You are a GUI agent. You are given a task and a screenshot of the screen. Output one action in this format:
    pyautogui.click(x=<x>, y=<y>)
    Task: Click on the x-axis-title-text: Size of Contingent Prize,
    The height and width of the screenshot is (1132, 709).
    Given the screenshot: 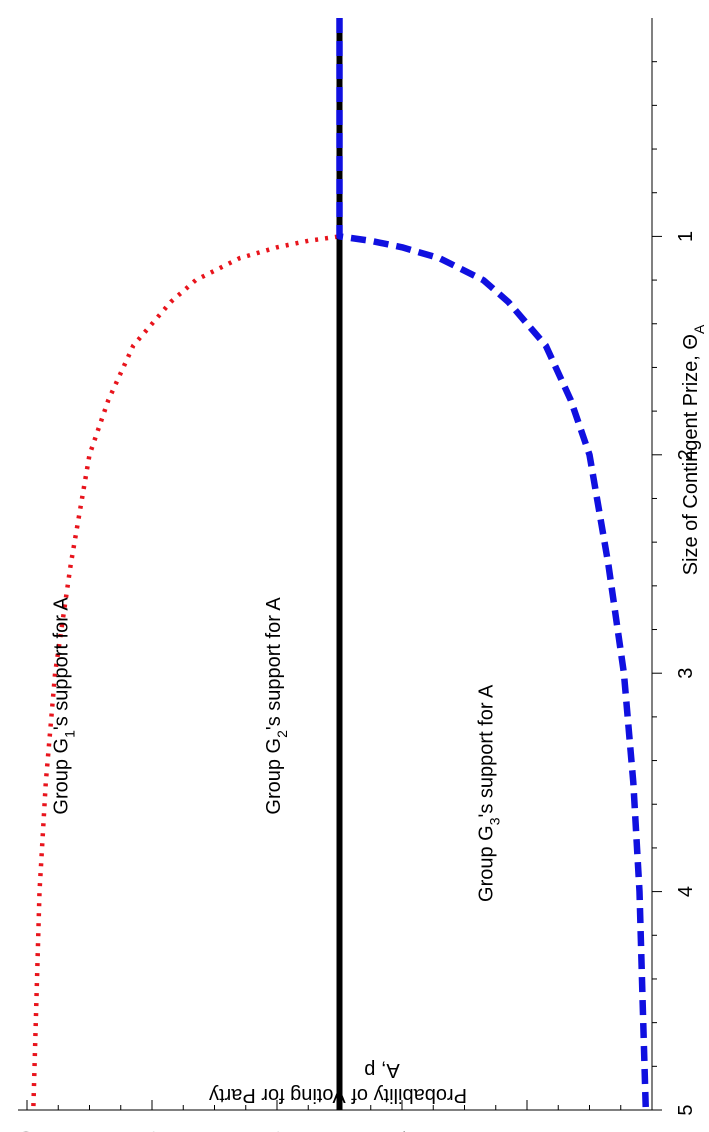 What is the action you would take?
    pyautogui.click(x=691, y=463)
    